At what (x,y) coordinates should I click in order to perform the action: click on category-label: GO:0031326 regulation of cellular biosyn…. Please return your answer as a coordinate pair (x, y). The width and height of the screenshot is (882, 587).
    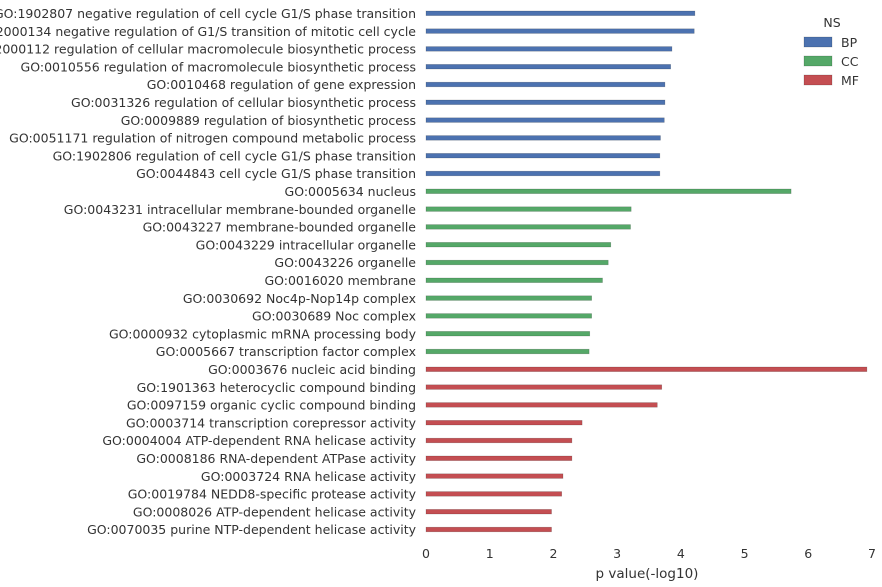
    Looking at the image, I should click on (243, 102).